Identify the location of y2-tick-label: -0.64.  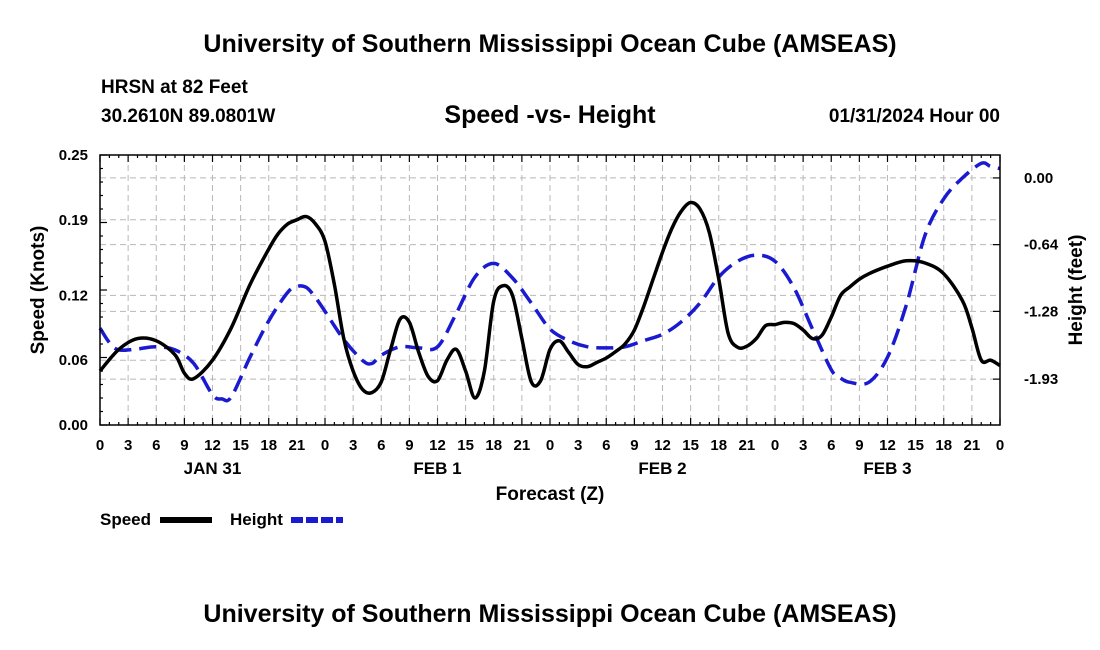
(1041, 245).